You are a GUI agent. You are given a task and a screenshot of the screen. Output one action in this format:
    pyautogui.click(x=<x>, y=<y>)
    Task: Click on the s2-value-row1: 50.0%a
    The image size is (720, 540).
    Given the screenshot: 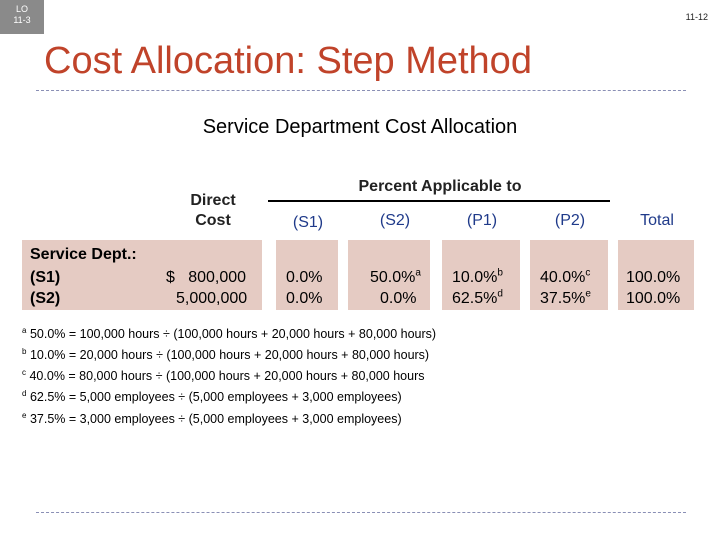 What is the action you would take?
    pyautogui.click(x=395, y=278)
    